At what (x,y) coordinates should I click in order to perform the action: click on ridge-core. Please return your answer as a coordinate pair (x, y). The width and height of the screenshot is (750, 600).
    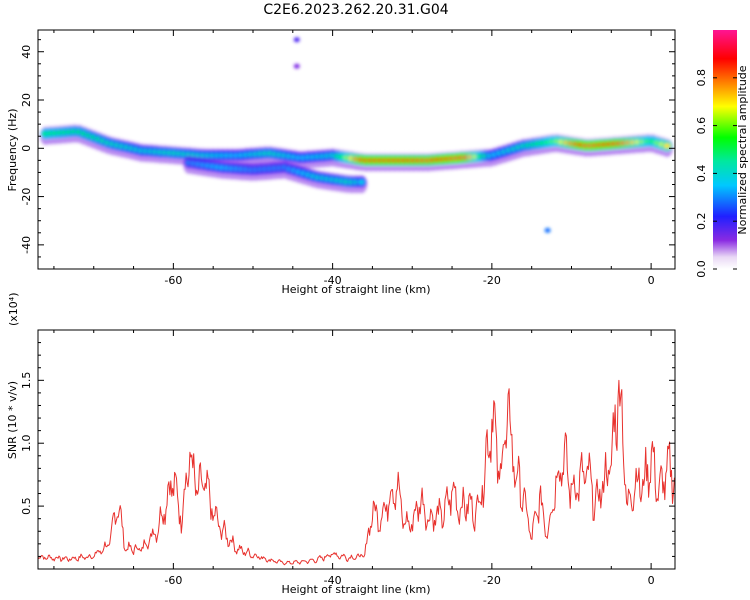
    Looking at the image, I should click on (356, 146).